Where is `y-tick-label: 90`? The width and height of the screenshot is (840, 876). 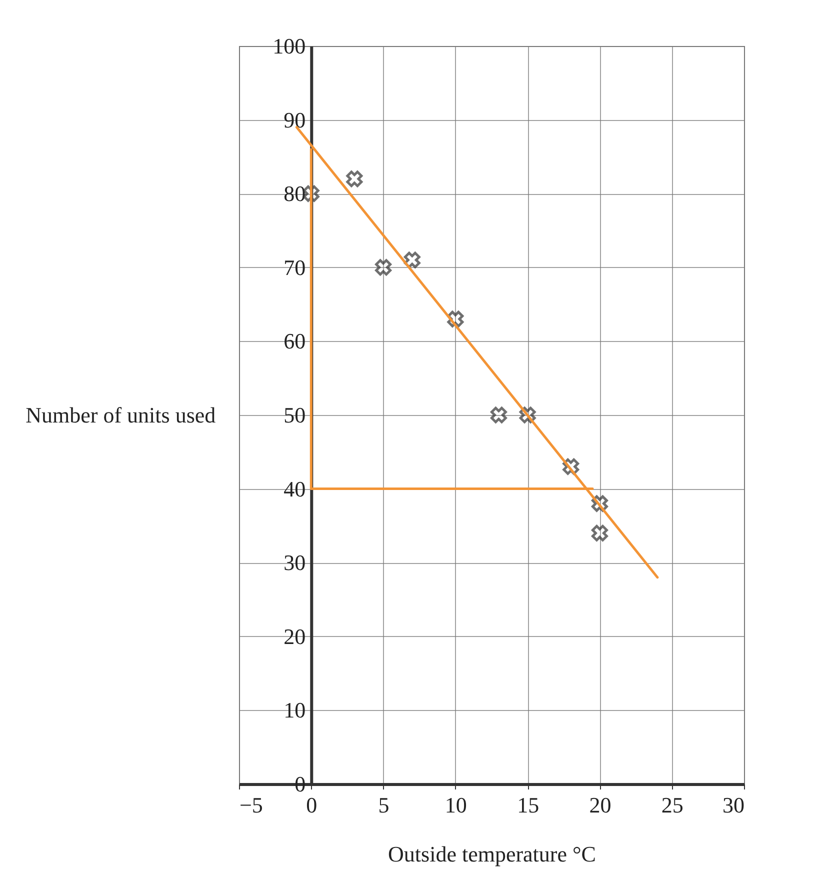
y-tick-label: 90 is located at coordinates (295, 119).